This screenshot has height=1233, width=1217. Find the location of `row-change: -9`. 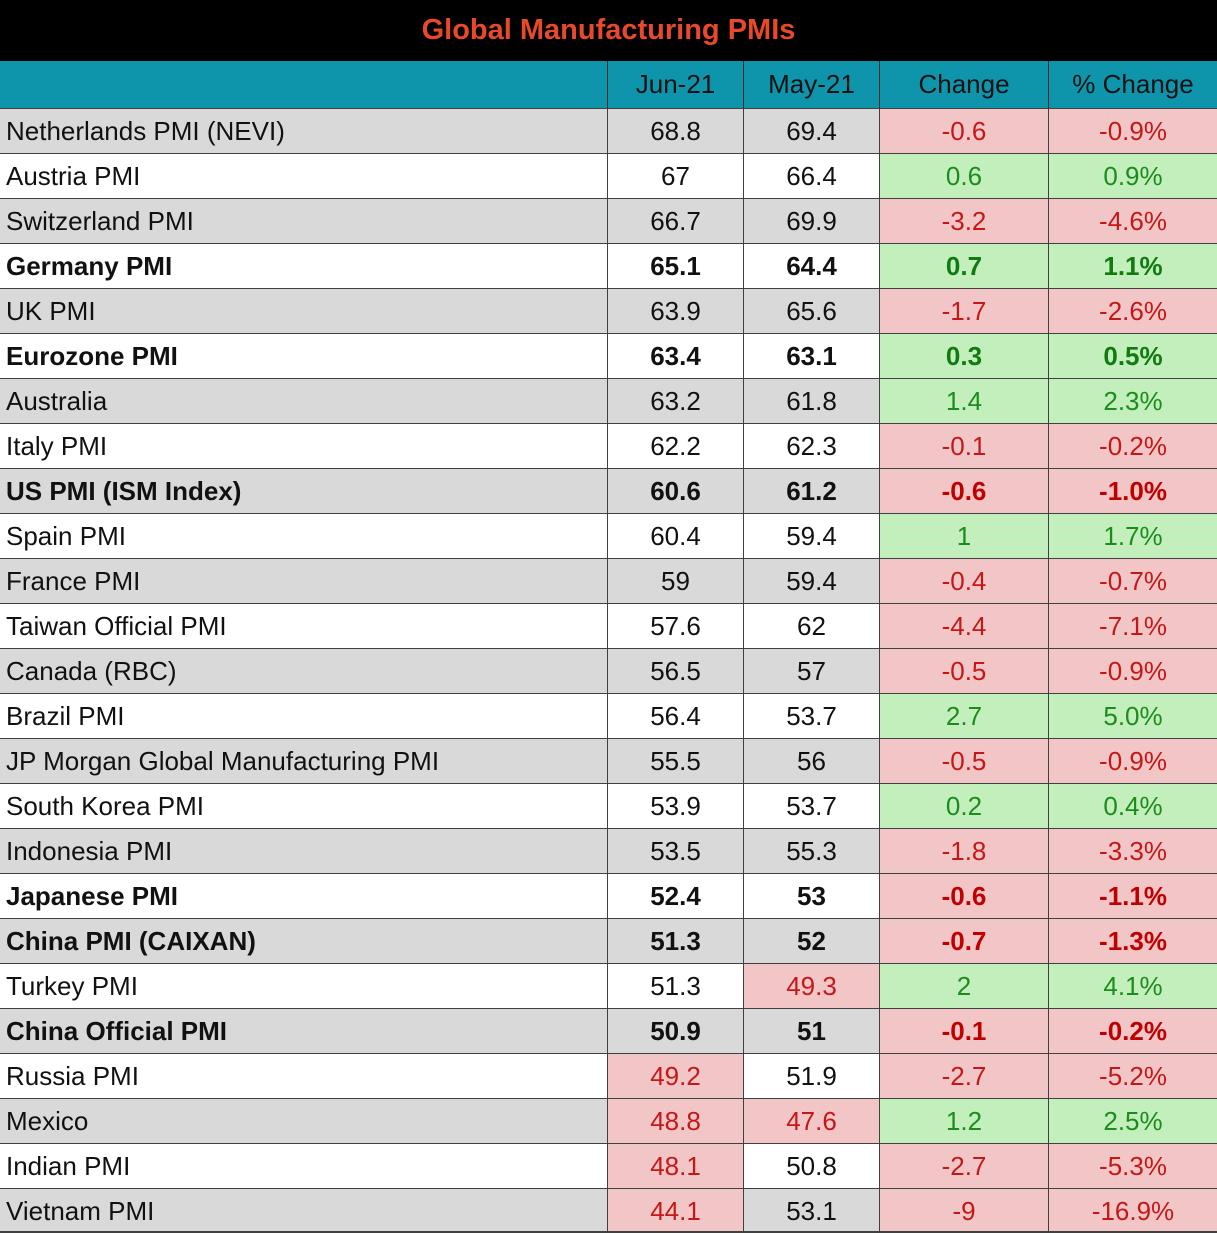

row-change: -9 is located at coordinates (963, 1211).